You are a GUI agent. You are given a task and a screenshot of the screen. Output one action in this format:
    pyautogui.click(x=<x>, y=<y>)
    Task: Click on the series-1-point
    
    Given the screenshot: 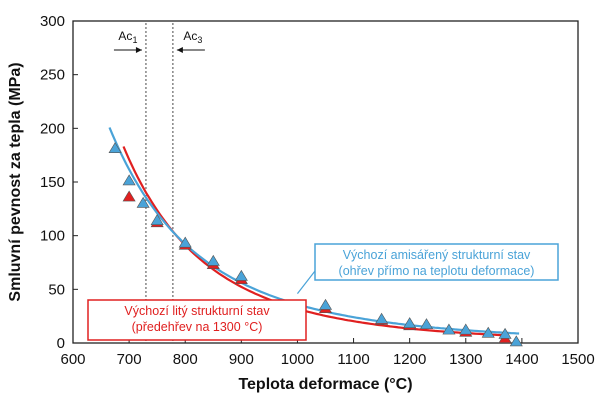 What is the action you would take?
    pyautogui.click(x=129, y=196)
    